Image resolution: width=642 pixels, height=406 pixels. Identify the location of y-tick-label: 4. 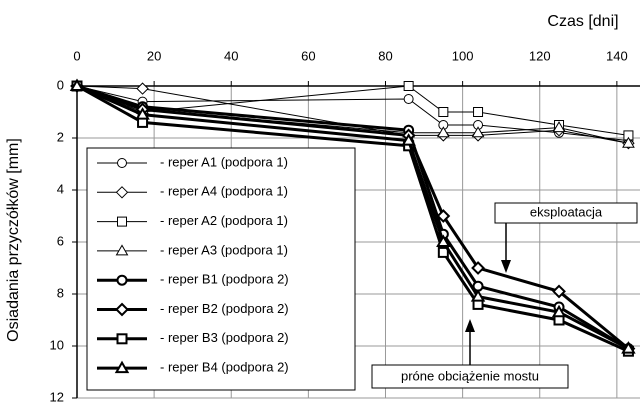
(60, 188).